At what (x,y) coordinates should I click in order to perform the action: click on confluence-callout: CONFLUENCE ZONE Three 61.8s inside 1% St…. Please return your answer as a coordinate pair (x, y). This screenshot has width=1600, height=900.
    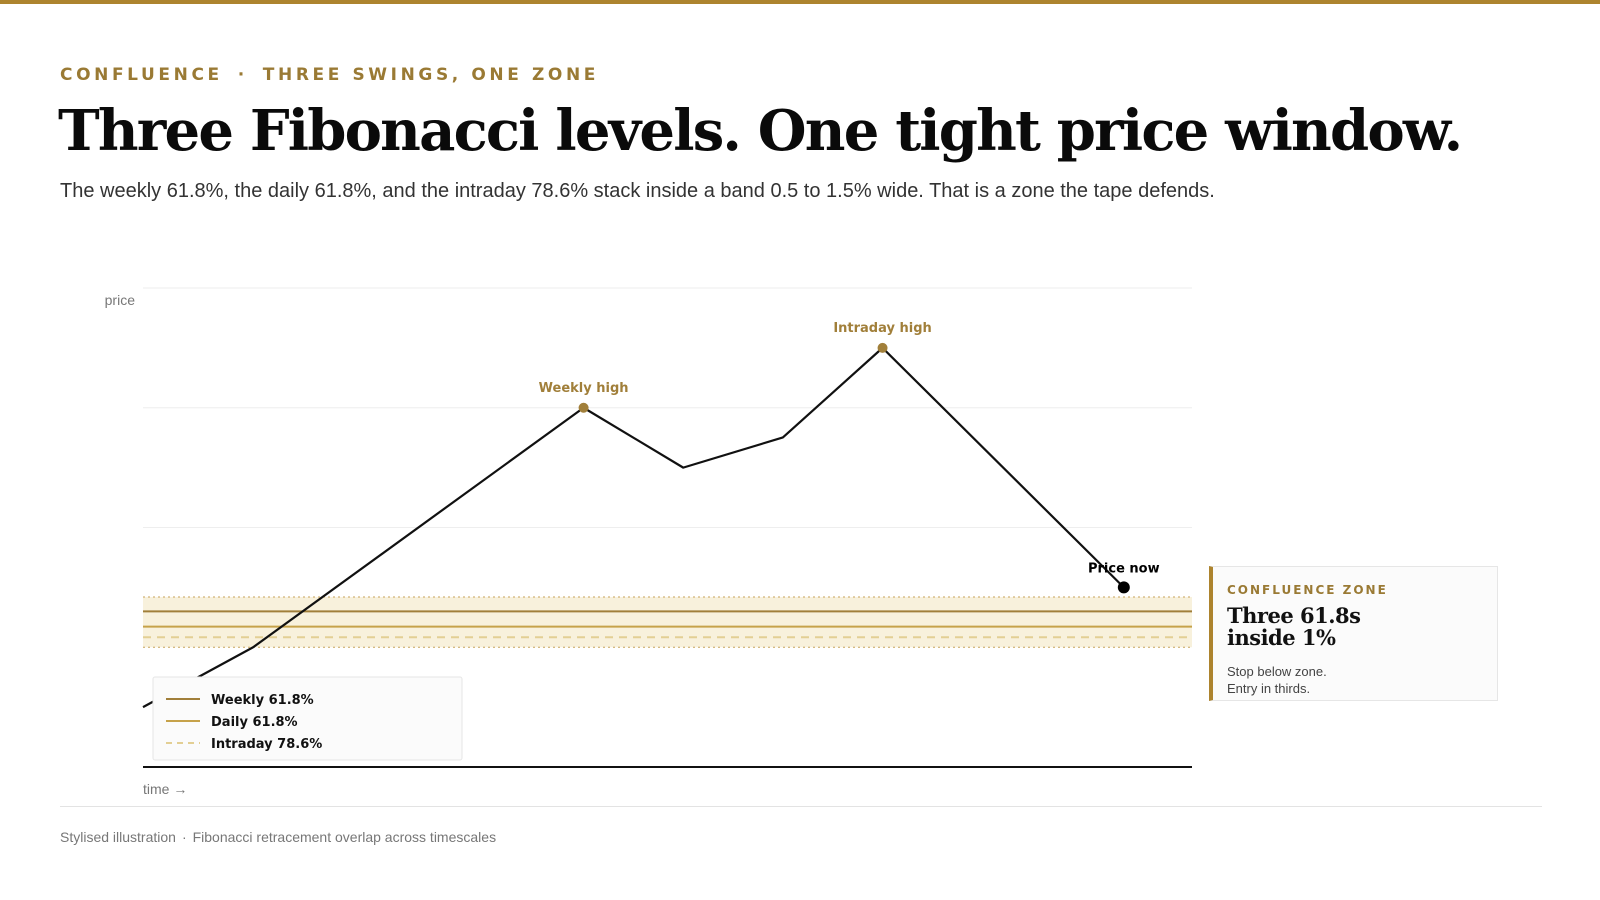
    Looking at the image, I should click on (1353, 633).